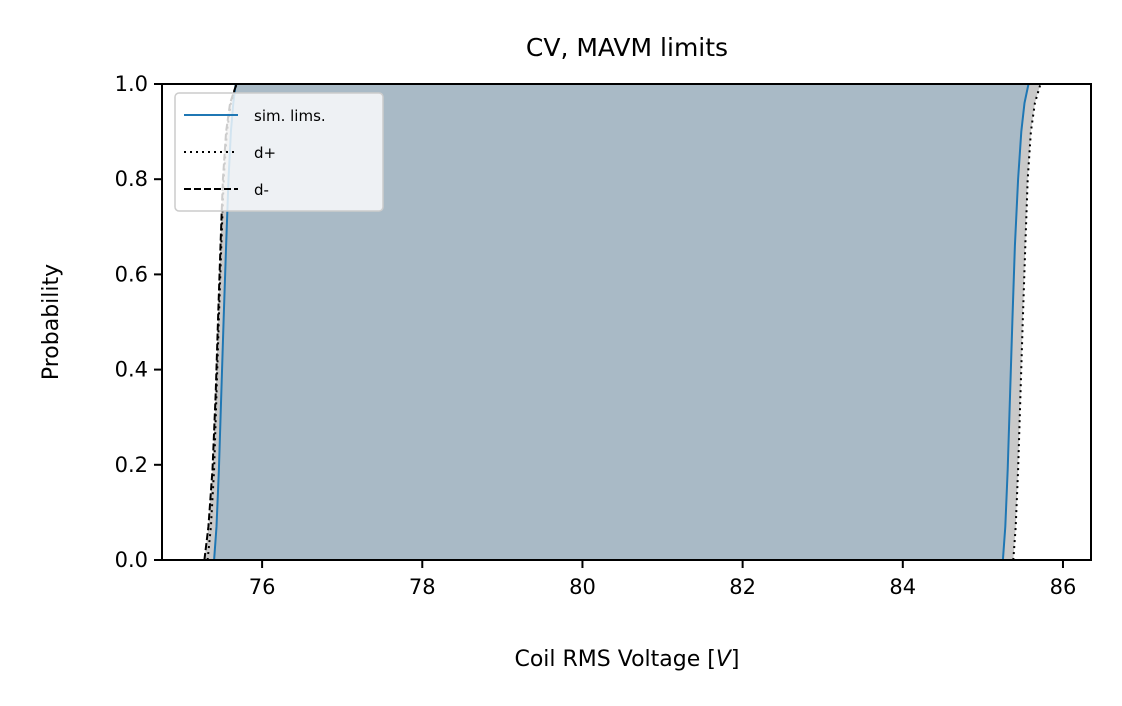 Image resolution: width=1122 pixels, height=706 pixels. Describe the element at coordinates (138, 322) in the screenshot. I see `y-axis-ticks: 0.0 0.2 0.4 0.6 0.8 1.0` at that location.